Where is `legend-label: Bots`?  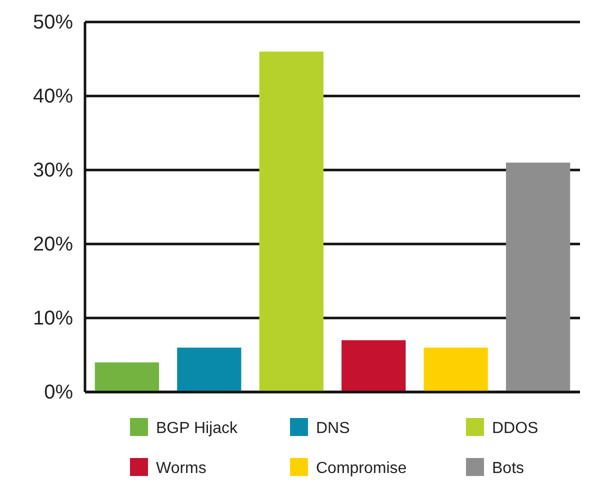
legend-label: Bots is located at coordinates (508, 468).